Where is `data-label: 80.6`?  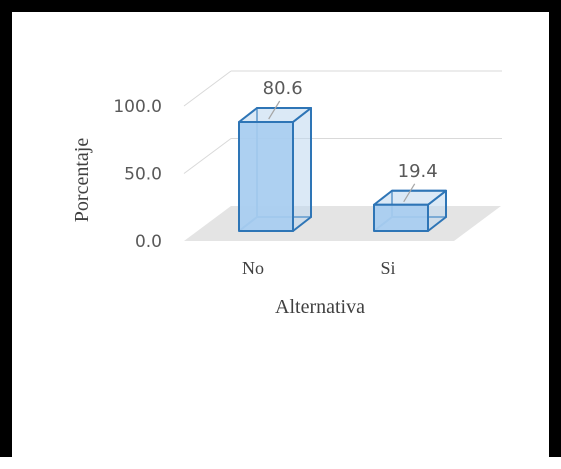 data-label: 80.6 is located at coordinates (283, 88).